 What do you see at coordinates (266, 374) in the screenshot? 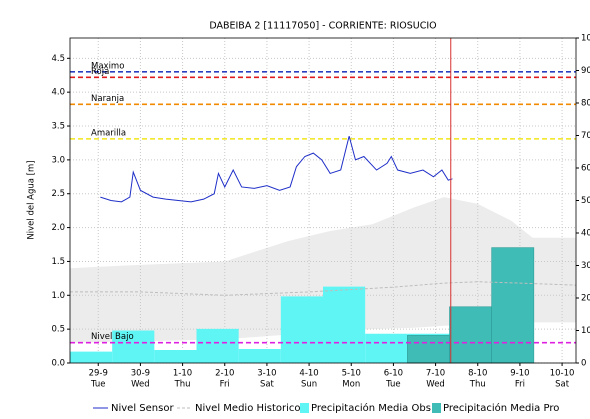
I see `x-tick-label: 3-10` at bounding box center [266, 374].